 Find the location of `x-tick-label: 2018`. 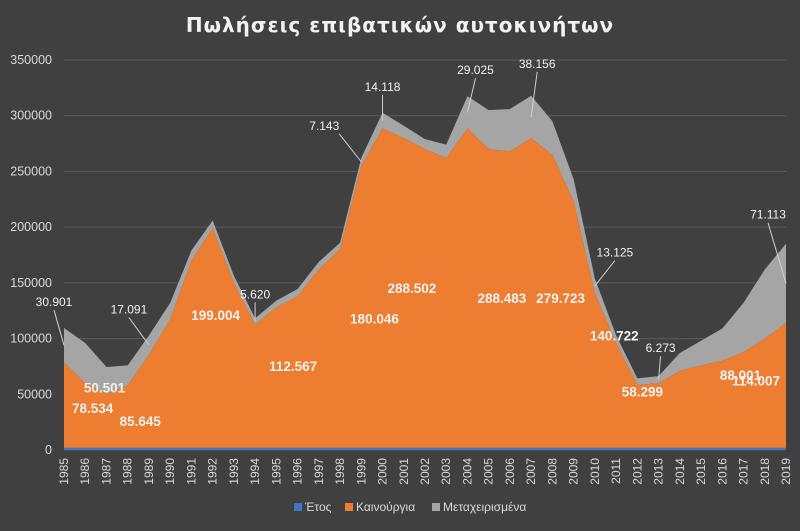

x-tick-label: 2018 is located at coordinates (765, 471).